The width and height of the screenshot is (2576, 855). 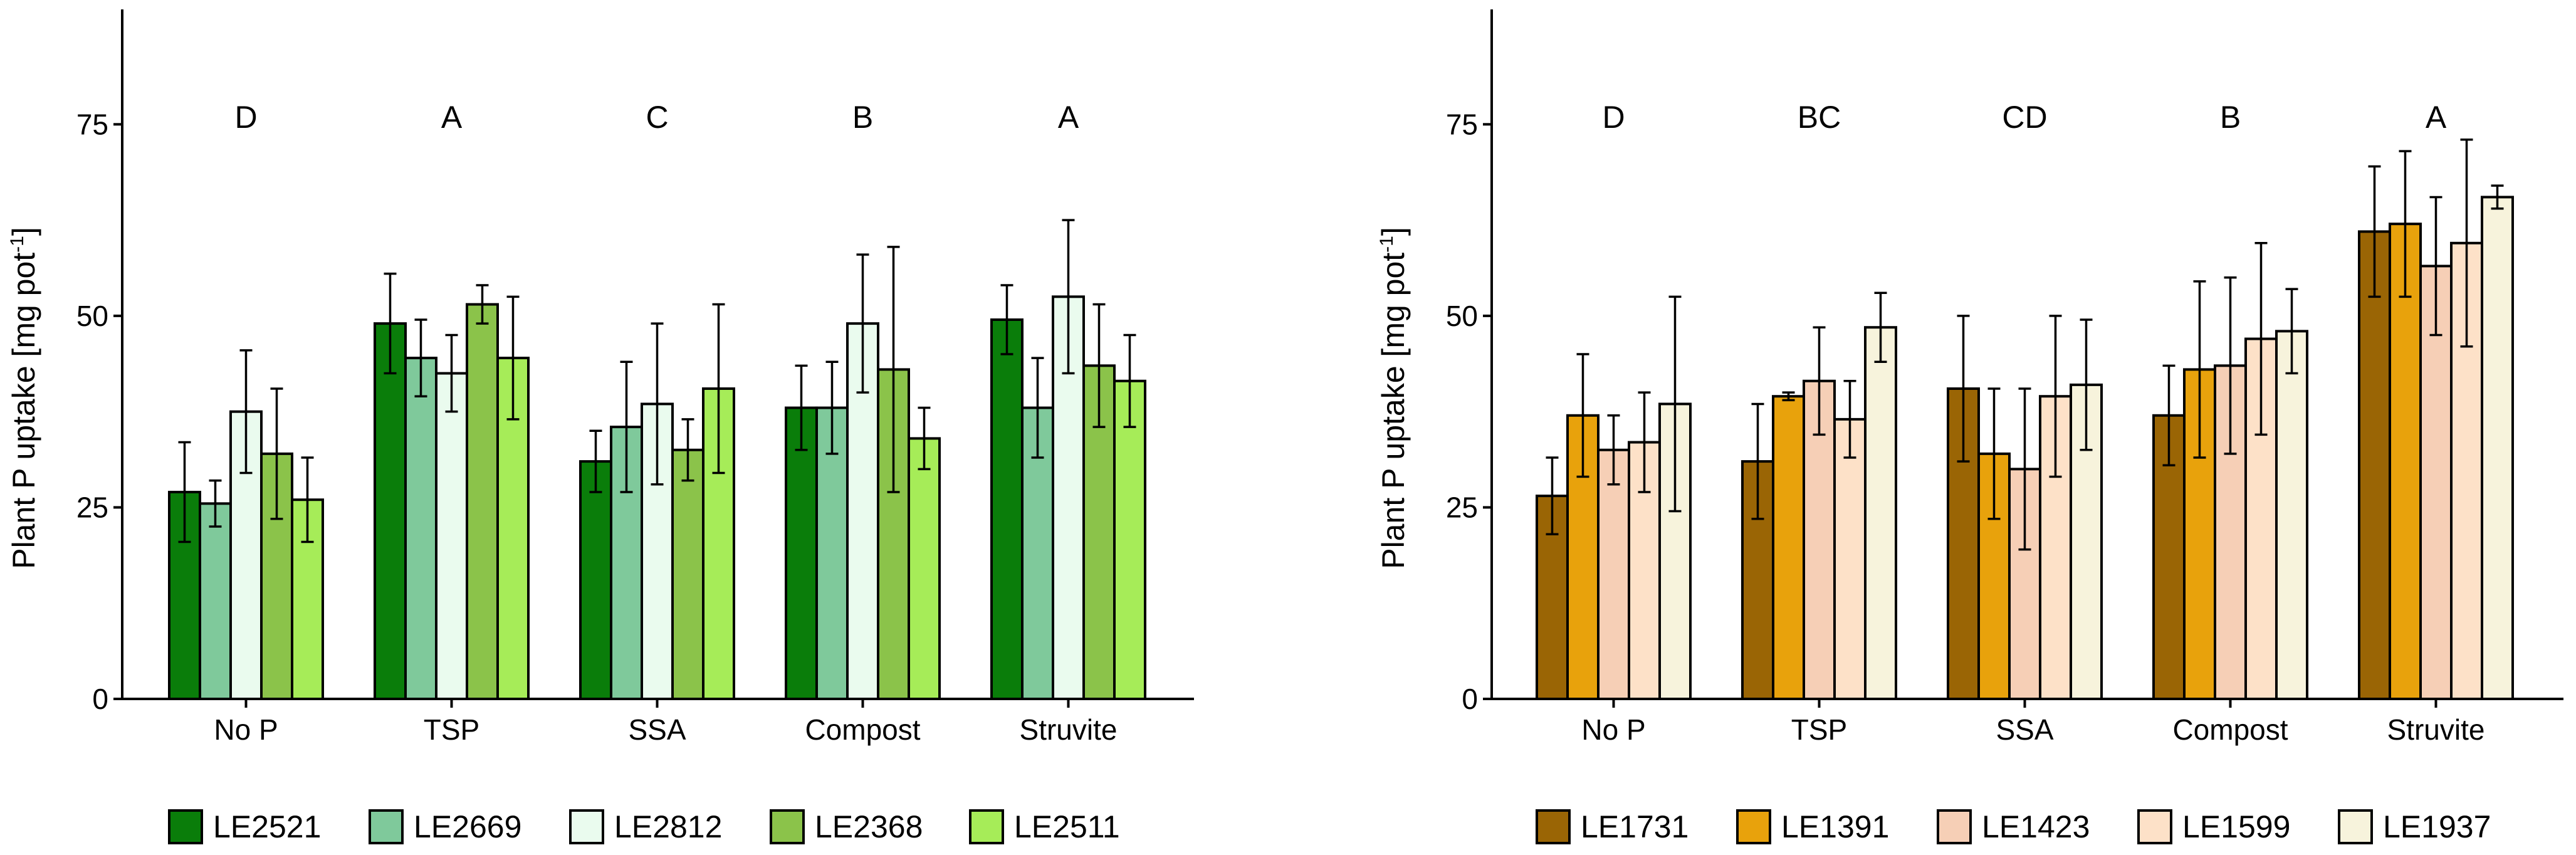 What do you see at coordinates (1835, 826) in the screenshot?
I see `legend-label-le1391: LE1391` at bounding box center [1835, 826].